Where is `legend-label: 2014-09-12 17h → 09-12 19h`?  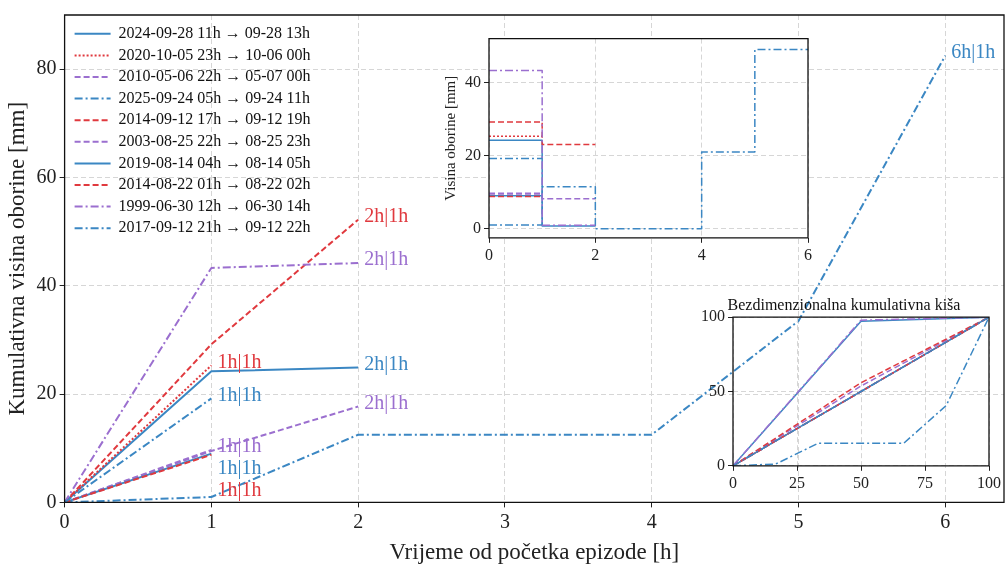 legend-label: 2014-09-12 17h → 09-12 19h is located at coordinates (214, 119).